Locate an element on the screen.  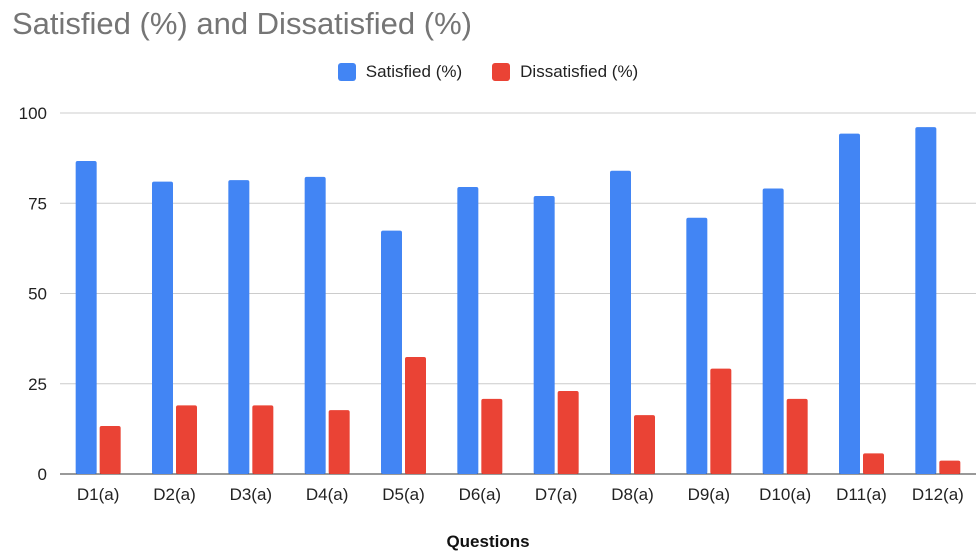
x-tick-label: D6(a) is located at coordinates (480, 494).